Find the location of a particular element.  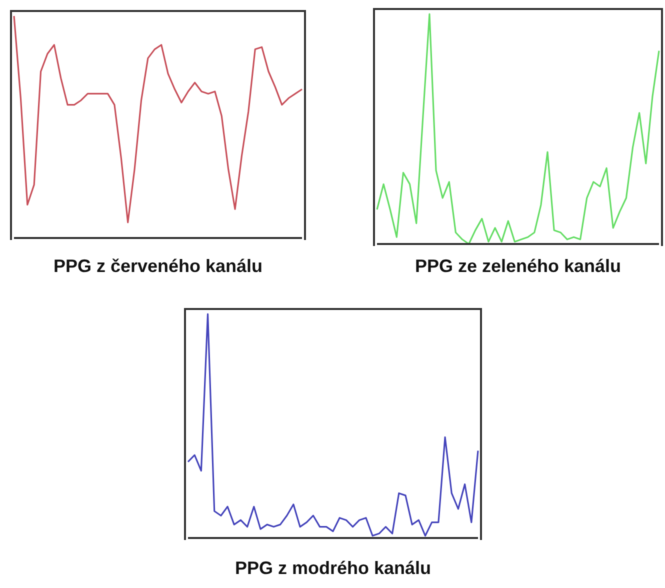

x-axis-title: PPG z modrého kanálu is located at coordinates (333, 568).